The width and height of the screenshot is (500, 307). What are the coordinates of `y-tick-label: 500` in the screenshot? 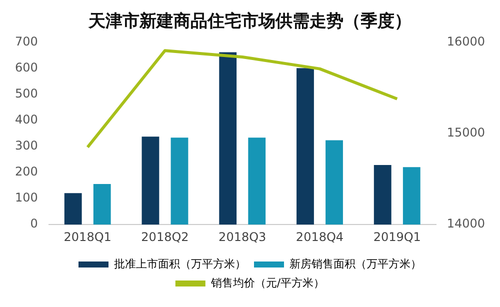 It's located at (26, 93).